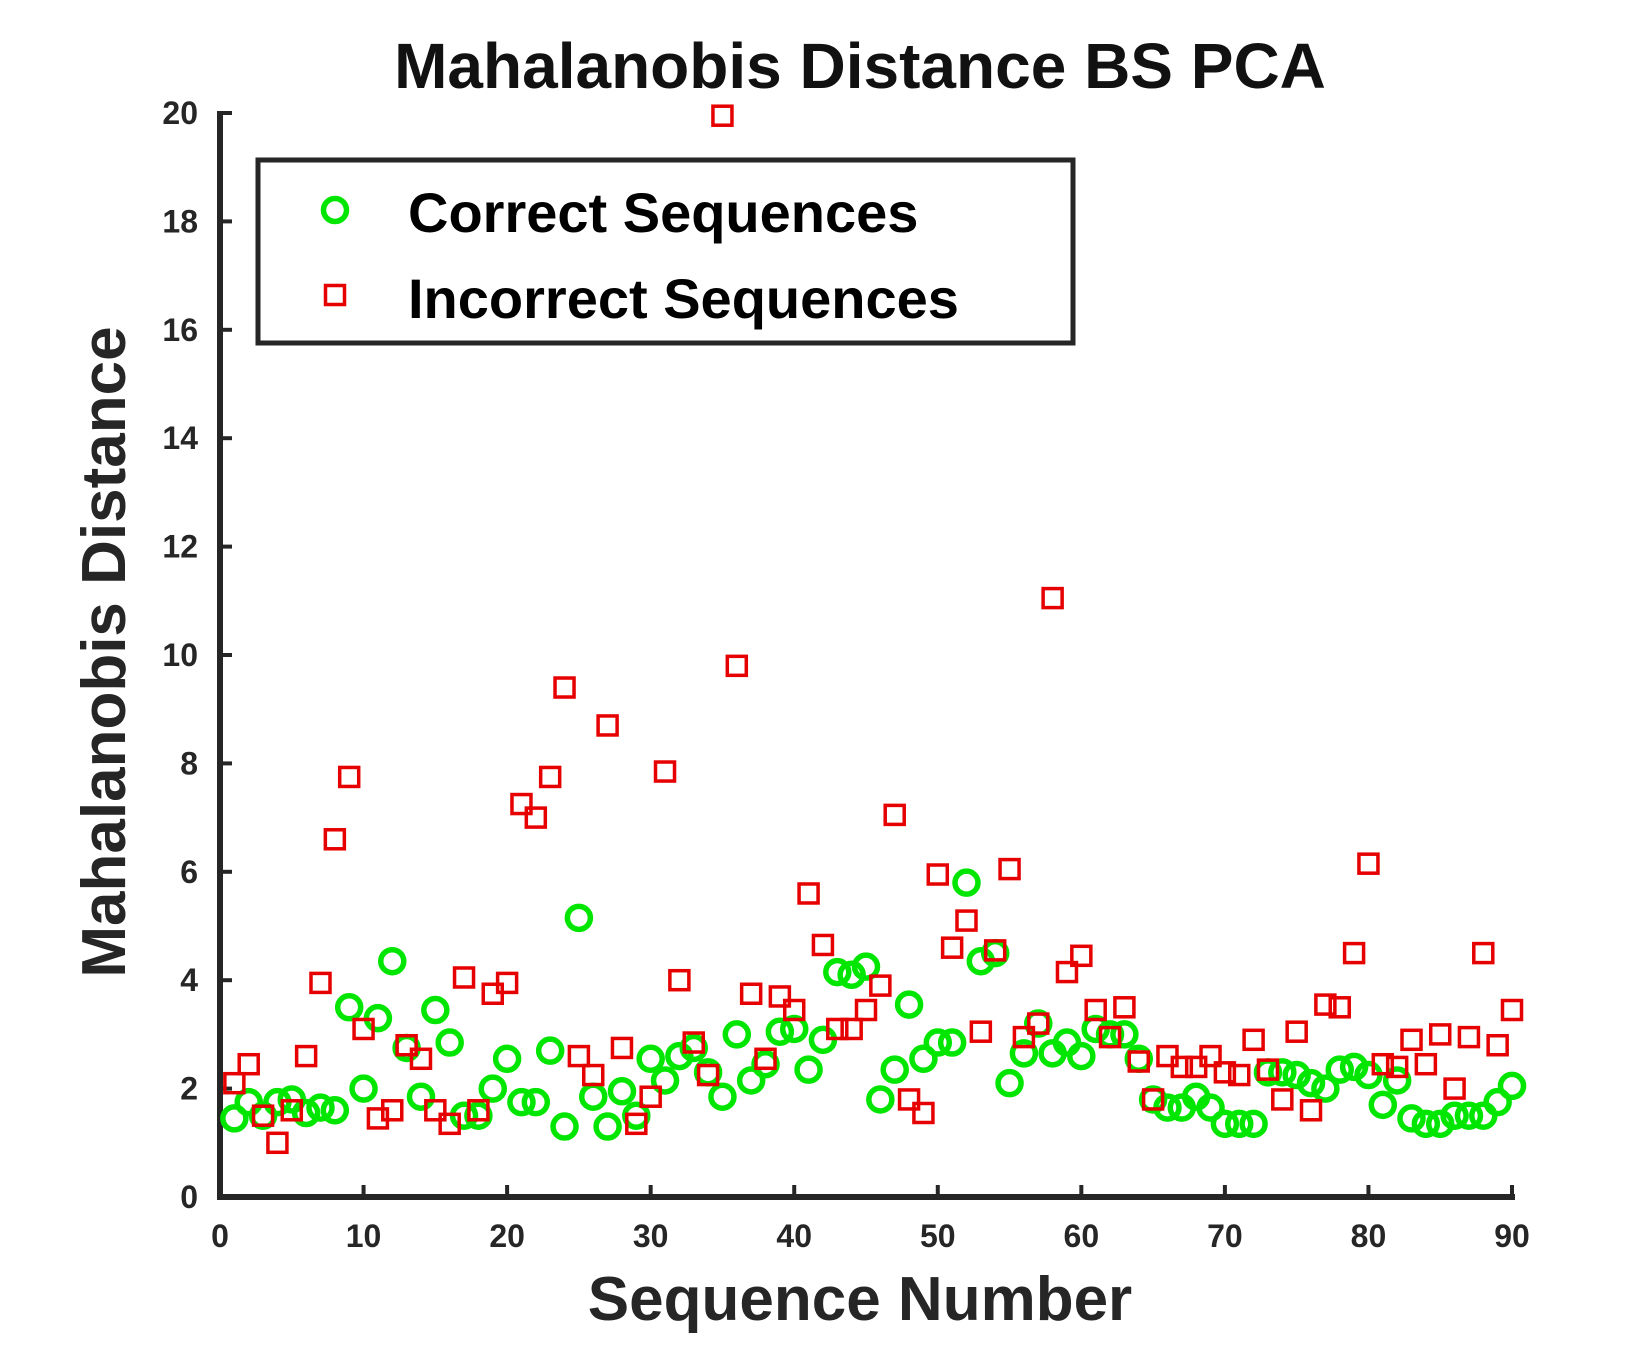 The width and height of the screenshot is (1650, 1355). What do you see at coordinates (180, 547) in the screenshot?
I see `y-tick-label: 12` at bounding box center [180, 547].